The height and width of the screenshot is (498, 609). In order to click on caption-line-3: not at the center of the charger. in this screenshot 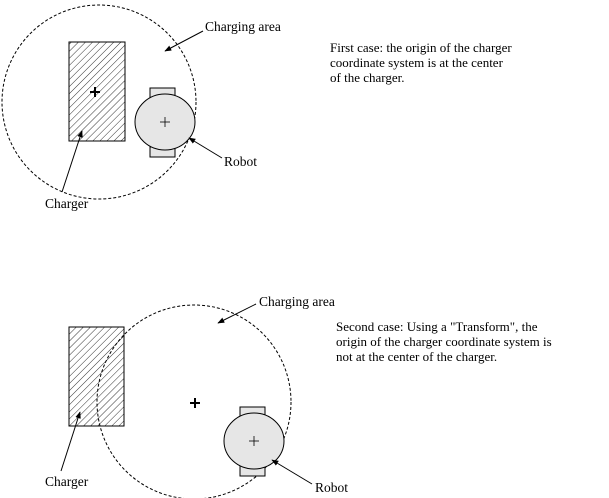, I will do `click(416, 356)`.